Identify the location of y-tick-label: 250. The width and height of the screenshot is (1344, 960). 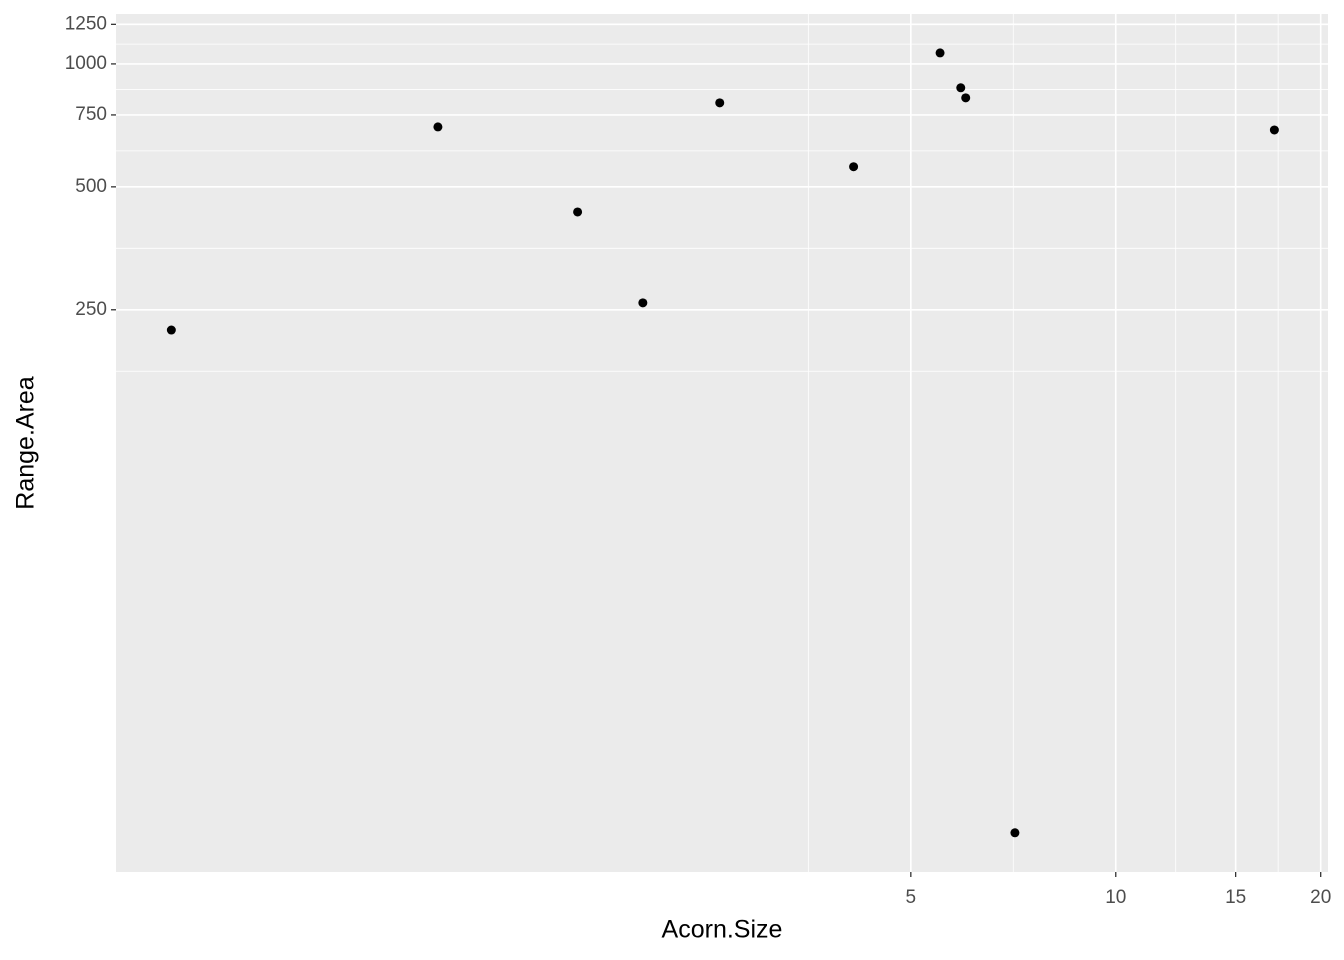
(91, 309).